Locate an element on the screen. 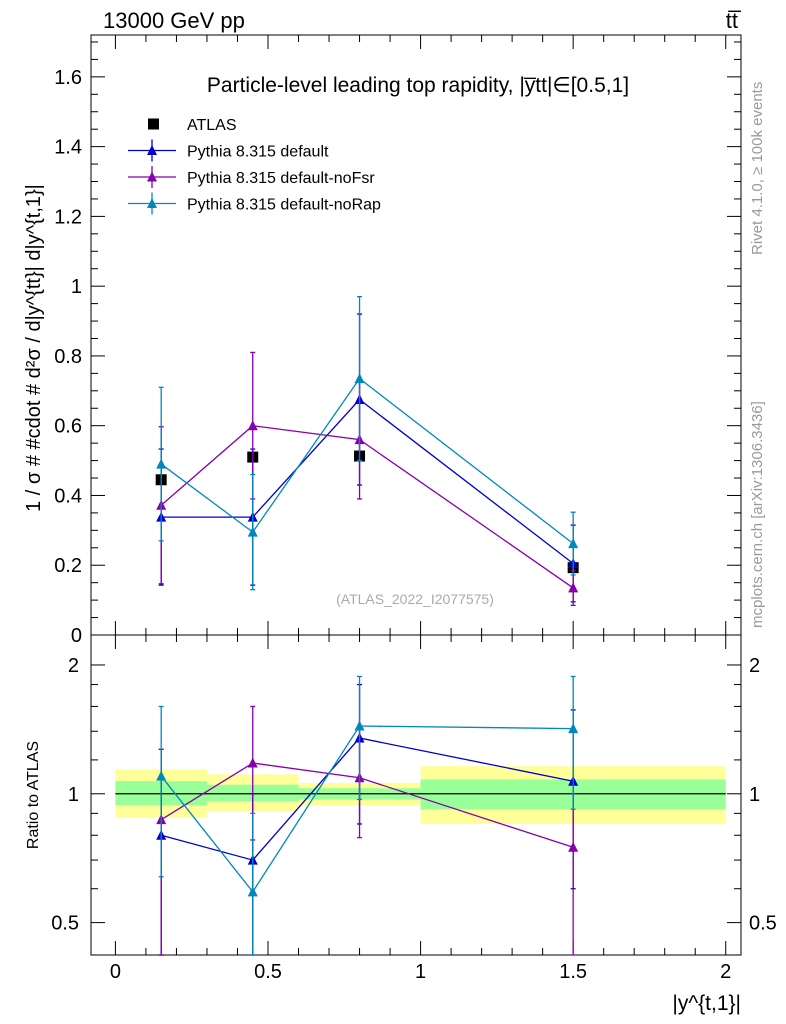  energy-label: 13000 GeV pp is located at coordinates (174, 20).